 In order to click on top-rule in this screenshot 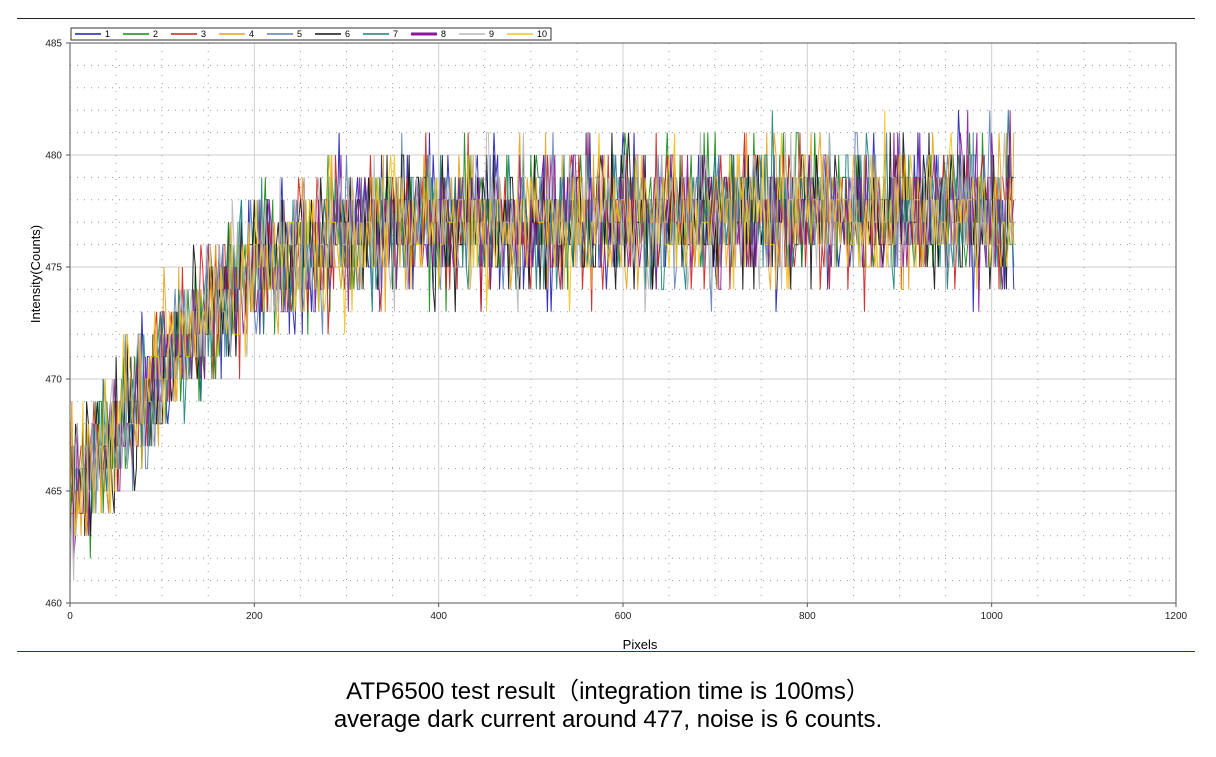, I will do `click(606, 18)`.